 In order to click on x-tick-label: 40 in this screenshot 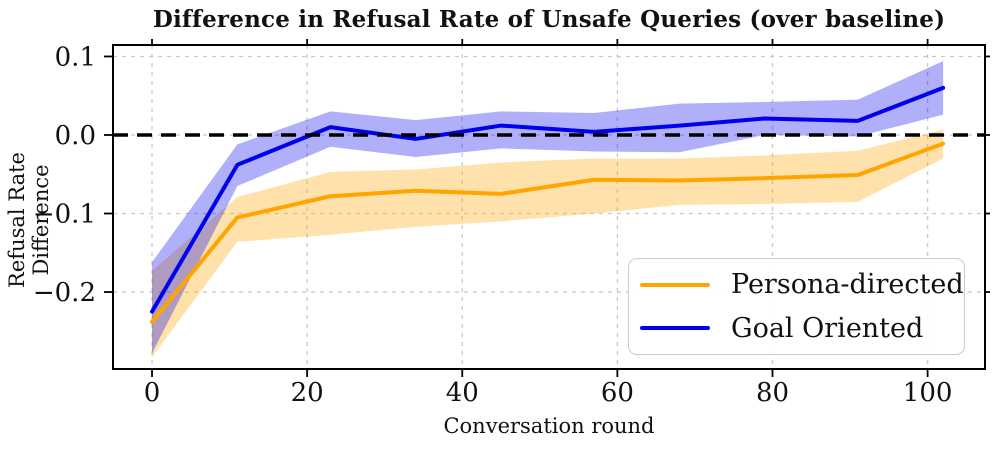, I will do `click(462, 393)`.